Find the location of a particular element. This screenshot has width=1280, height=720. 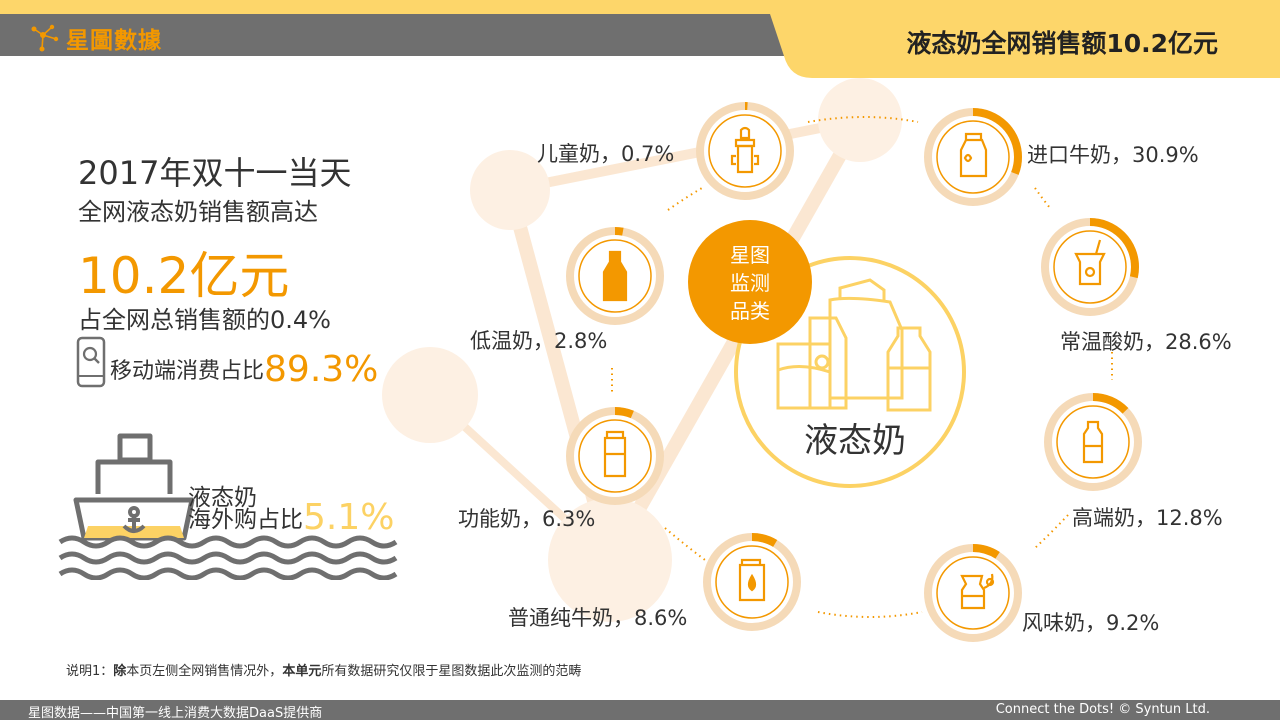

category-node-flavored-milk is located at coordinates (973, 593).